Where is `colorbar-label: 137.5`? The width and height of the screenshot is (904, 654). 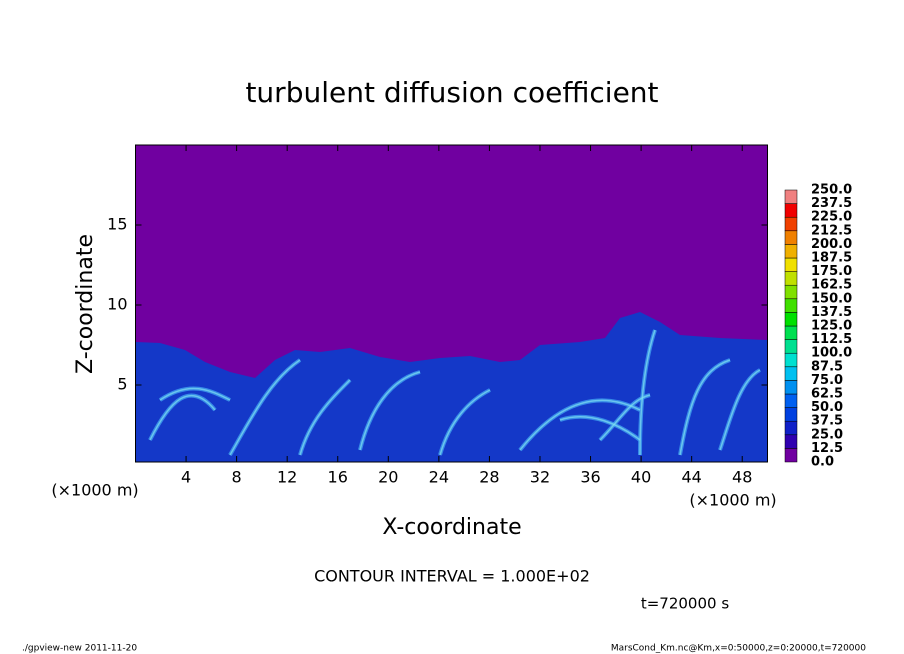 colorbar-label: 137.5 is located at coordinates (831, 312).